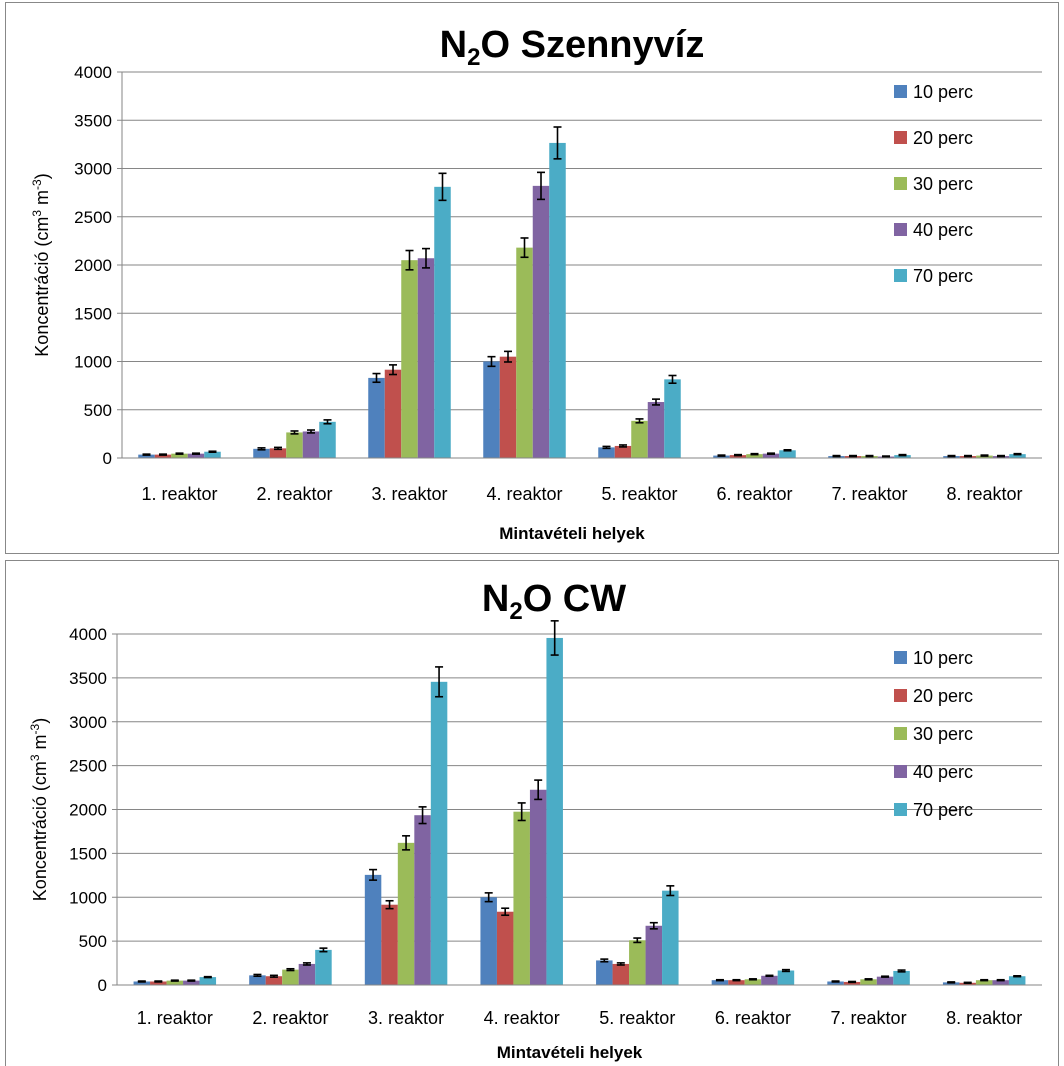 This screenshot has width=1064, height=1066. I want to click on chart1-category-label: 4. reaktor, so click(524, 494).